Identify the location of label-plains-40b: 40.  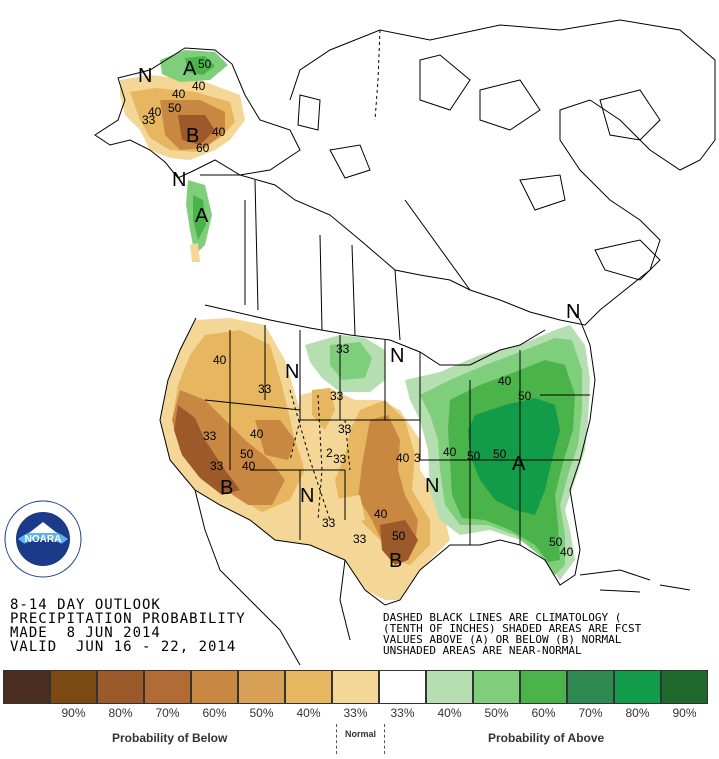
(381, 514).